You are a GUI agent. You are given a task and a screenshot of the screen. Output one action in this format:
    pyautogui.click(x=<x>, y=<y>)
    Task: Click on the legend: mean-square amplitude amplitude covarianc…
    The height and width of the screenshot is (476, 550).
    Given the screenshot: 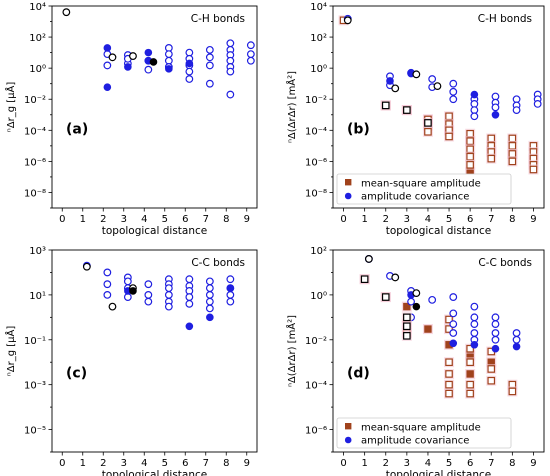 What is the action you would take?
    pyautogui.click(x=424, y=433)
    